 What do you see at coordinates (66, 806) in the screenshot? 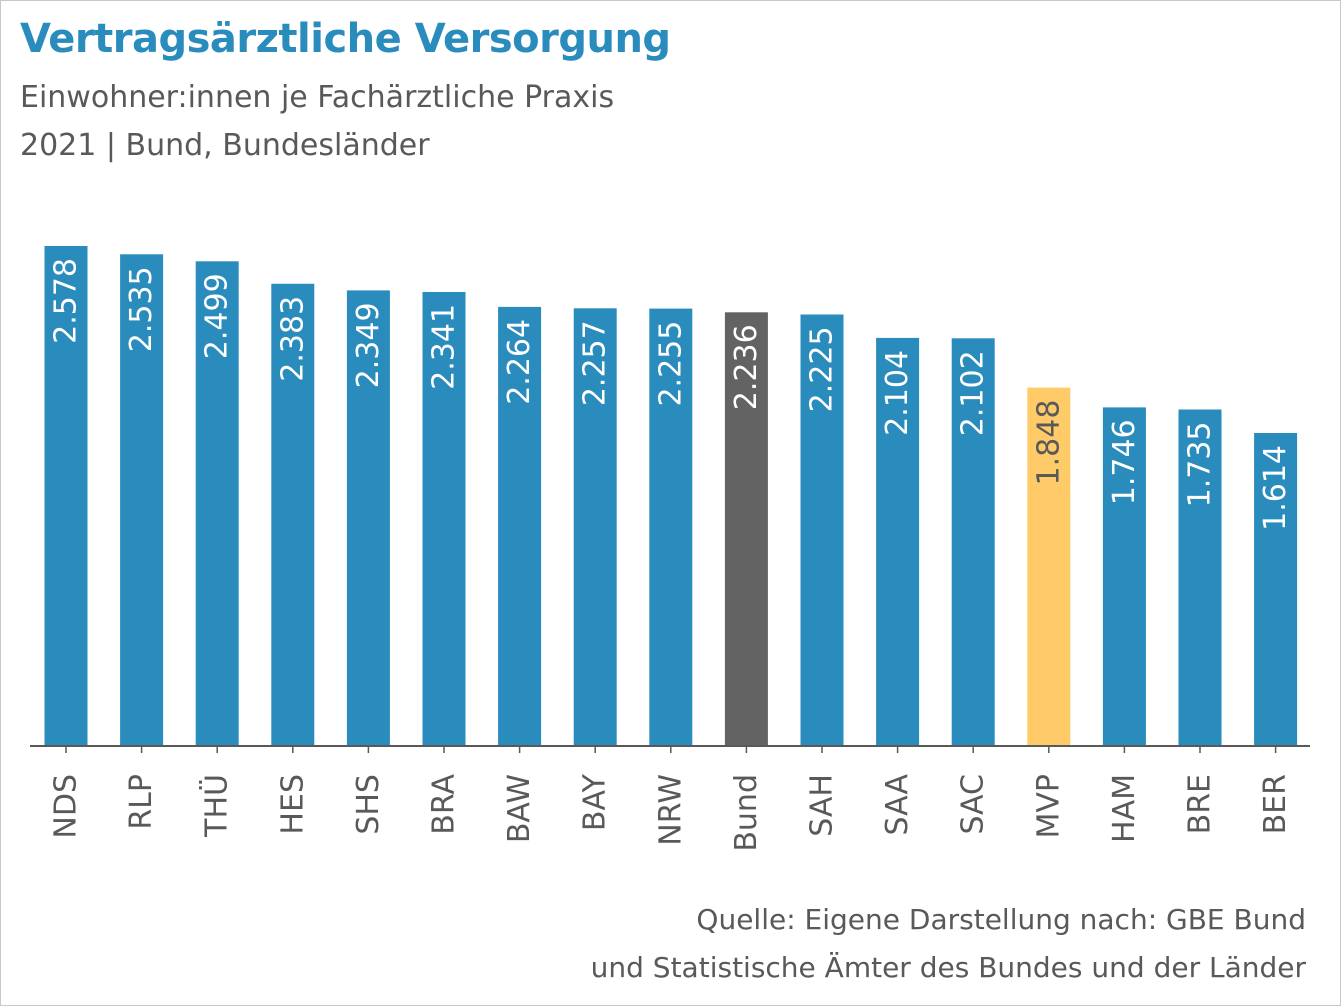
I see `x-tick-label-nds: NDS` at bounding box center [66, 806].